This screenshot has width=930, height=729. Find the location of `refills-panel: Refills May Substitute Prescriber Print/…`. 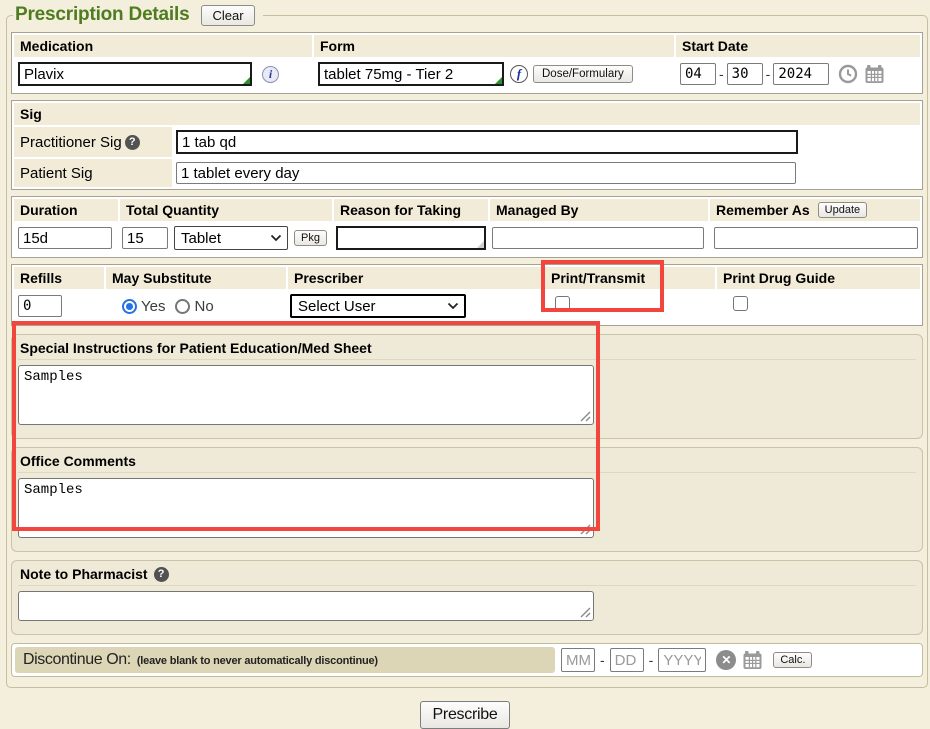

refills-panel: Refills May Substitute Prescriber Print/… is located at coordinates (467, 295).